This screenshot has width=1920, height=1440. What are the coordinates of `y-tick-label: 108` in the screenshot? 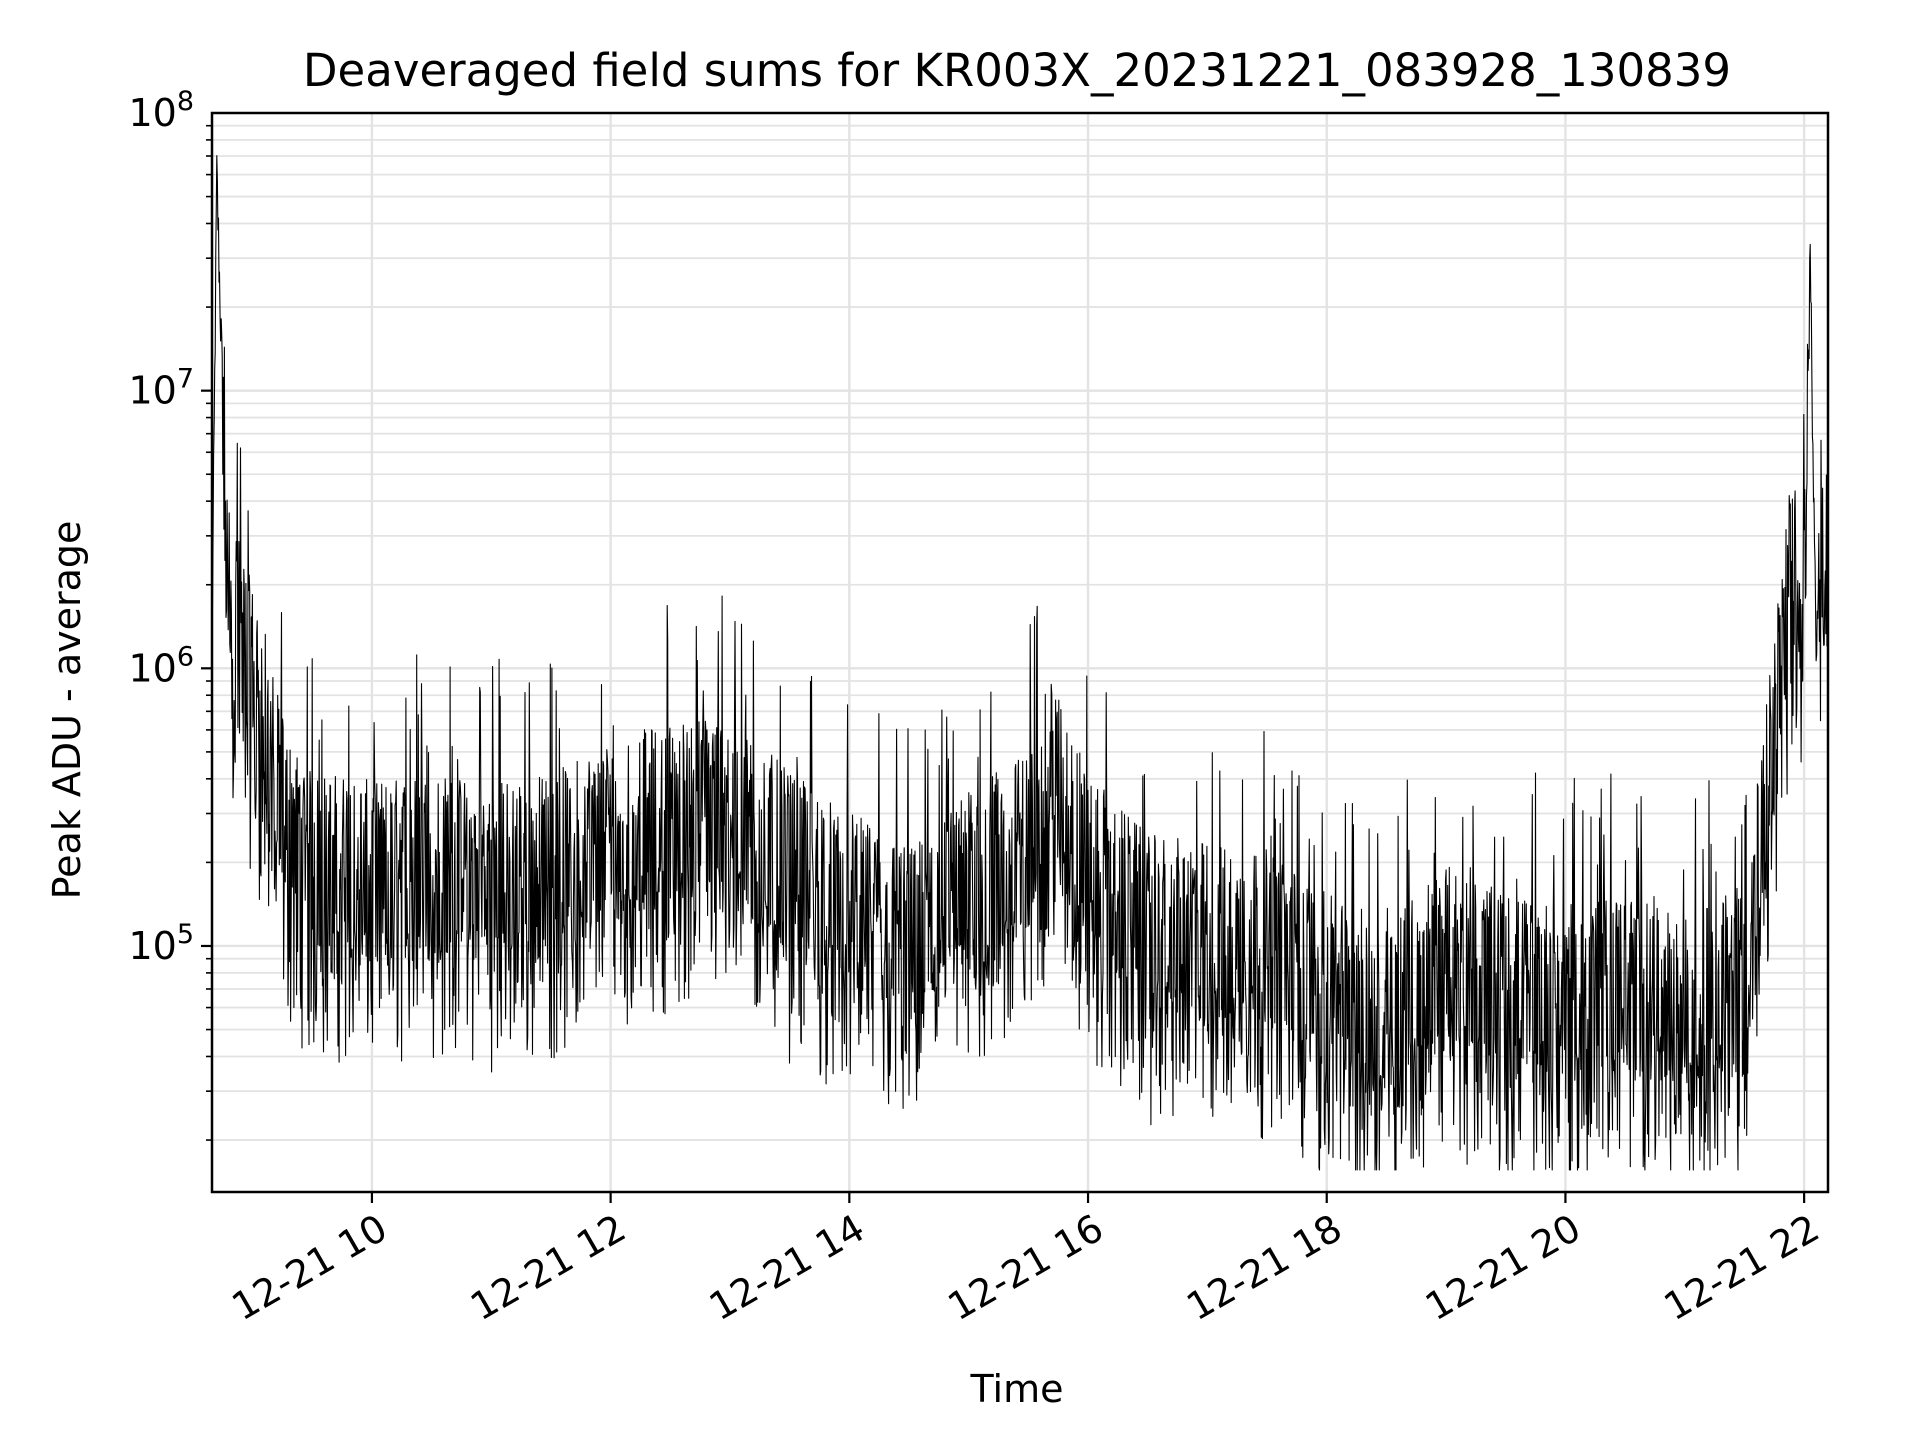 It's located at (161, 110).